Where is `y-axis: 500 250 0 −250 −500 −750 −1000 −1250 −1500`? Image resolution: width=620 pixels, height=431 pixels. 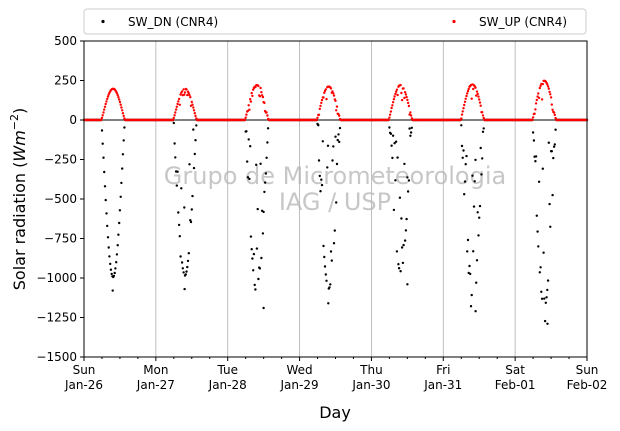 y-axis: 500 250 0 −250 −500 −750 −1000 −1250 −1500 is located at coordinates (60, 199).